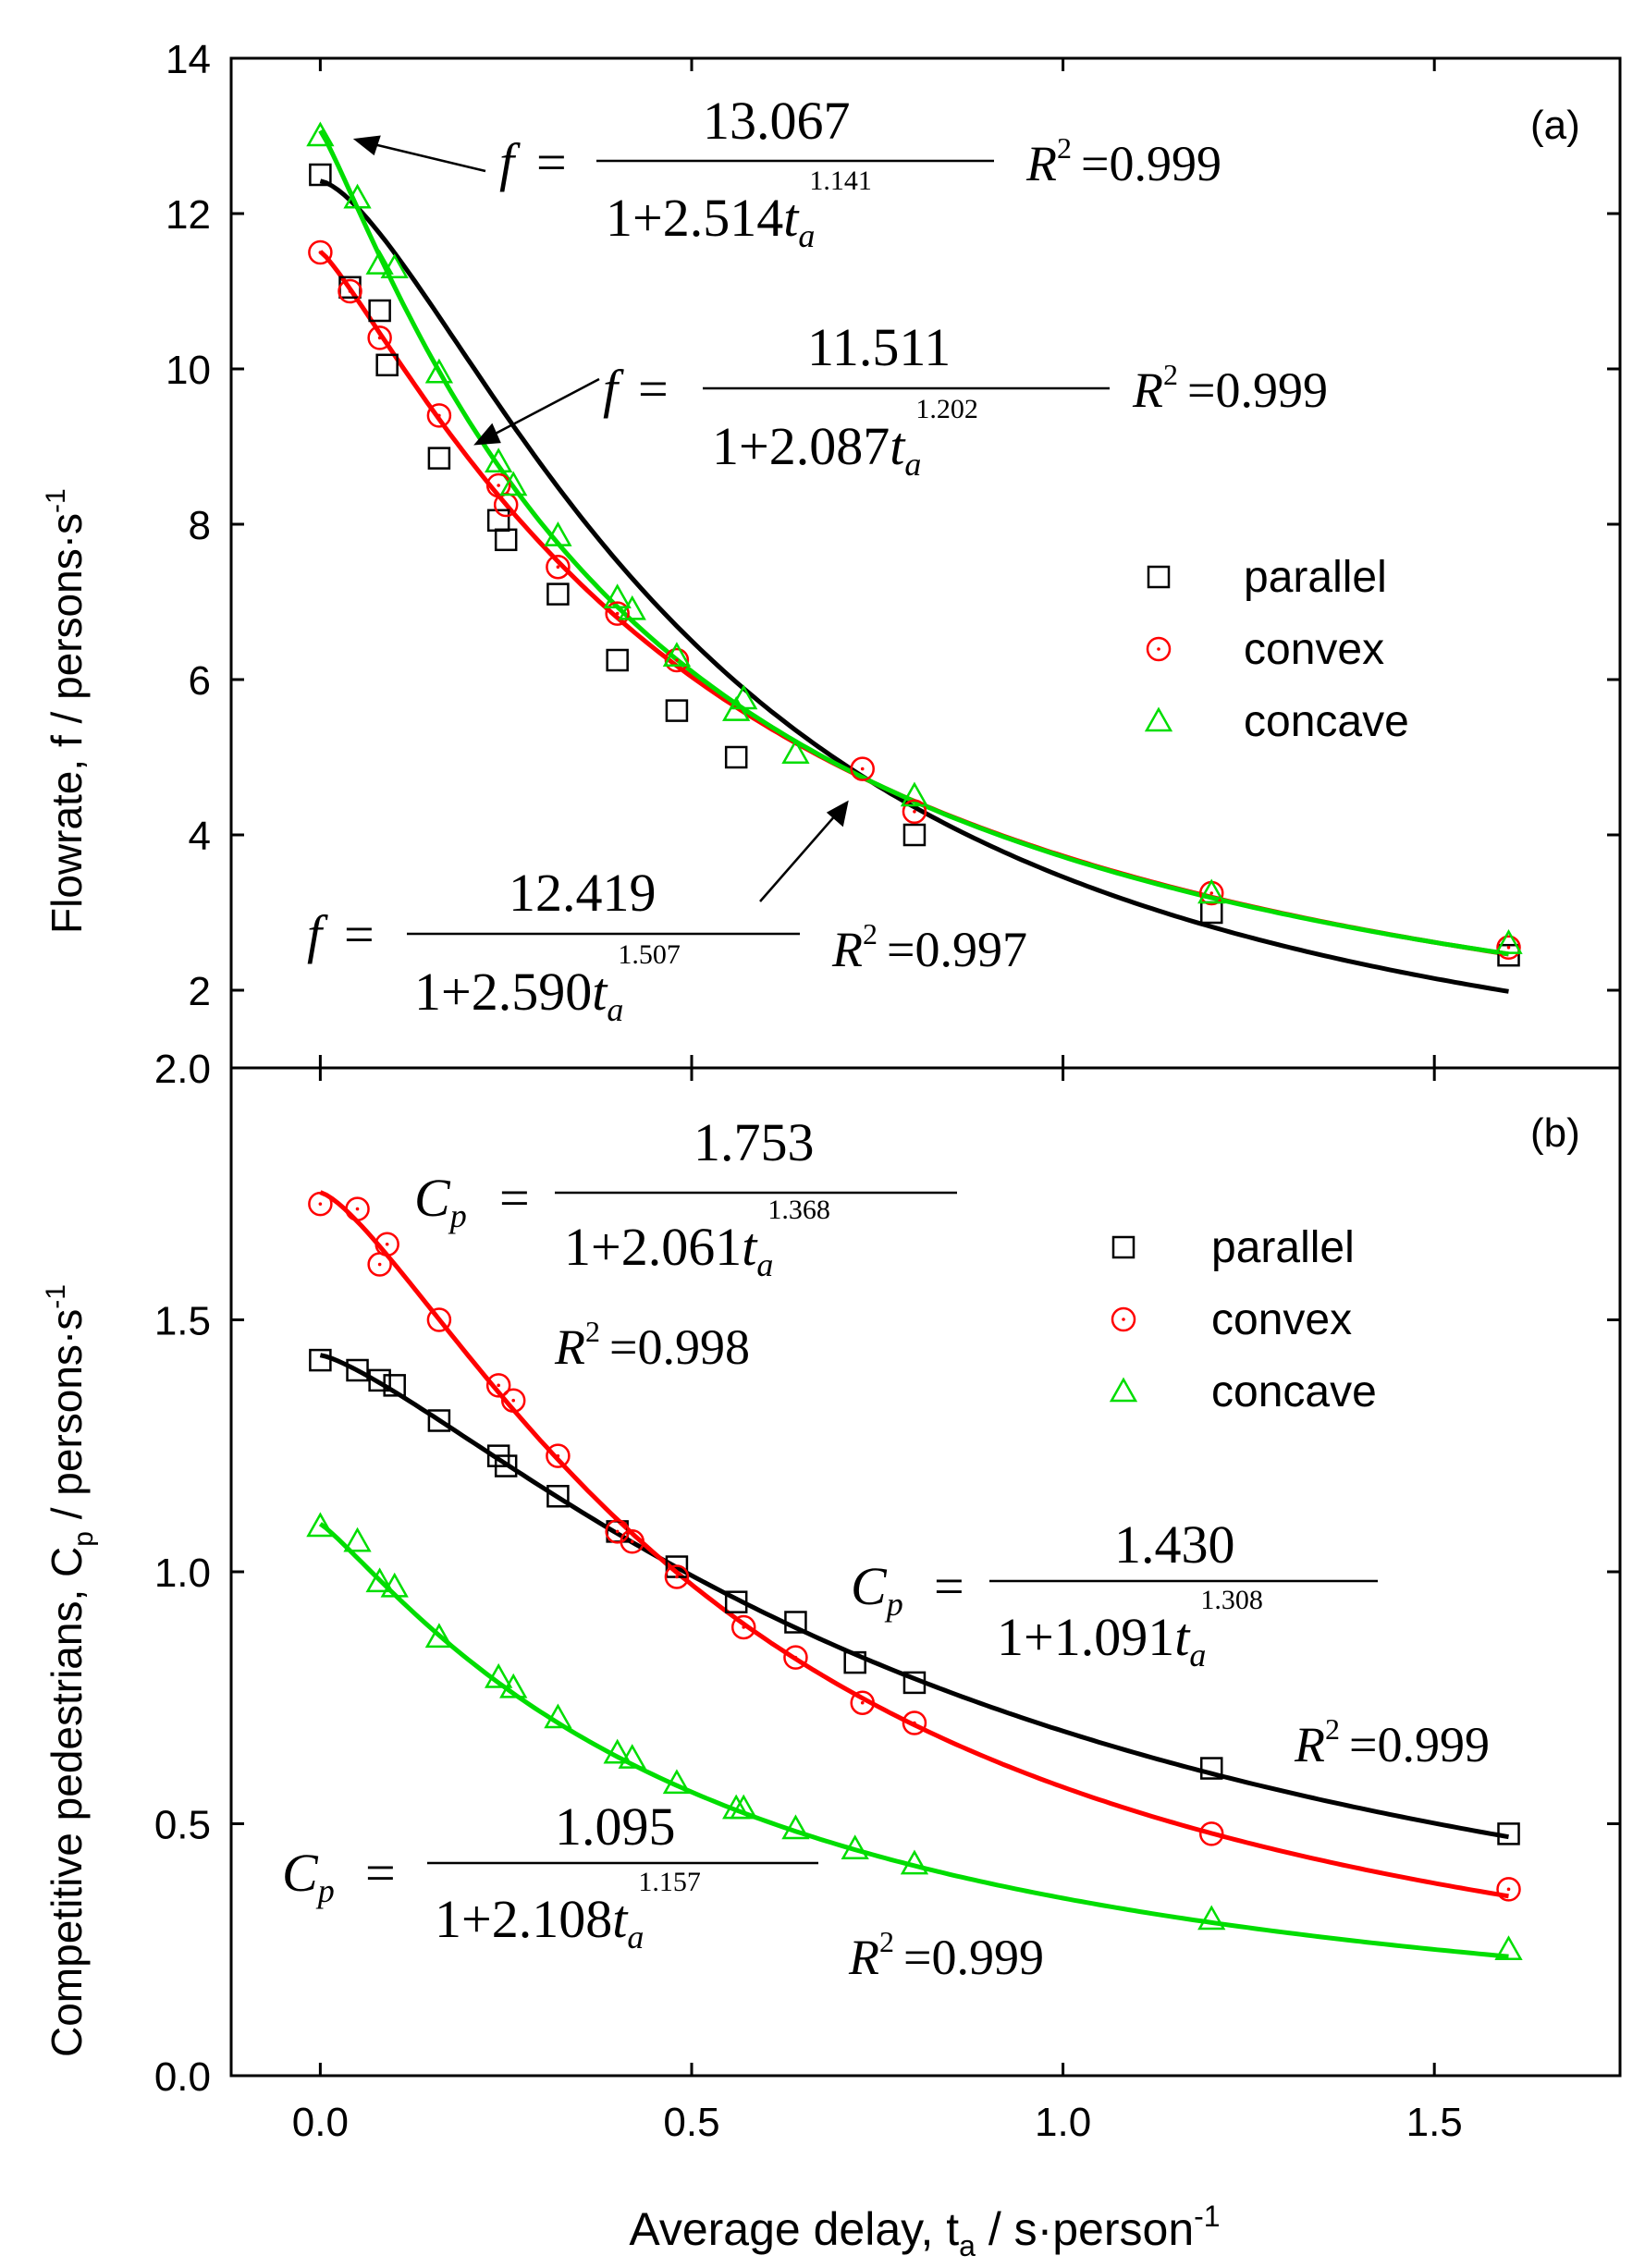 Image resolution: width=1645 pixels, height=2268 pixels. I want to click on legend-marker-a-convex, so click(1159, 649).